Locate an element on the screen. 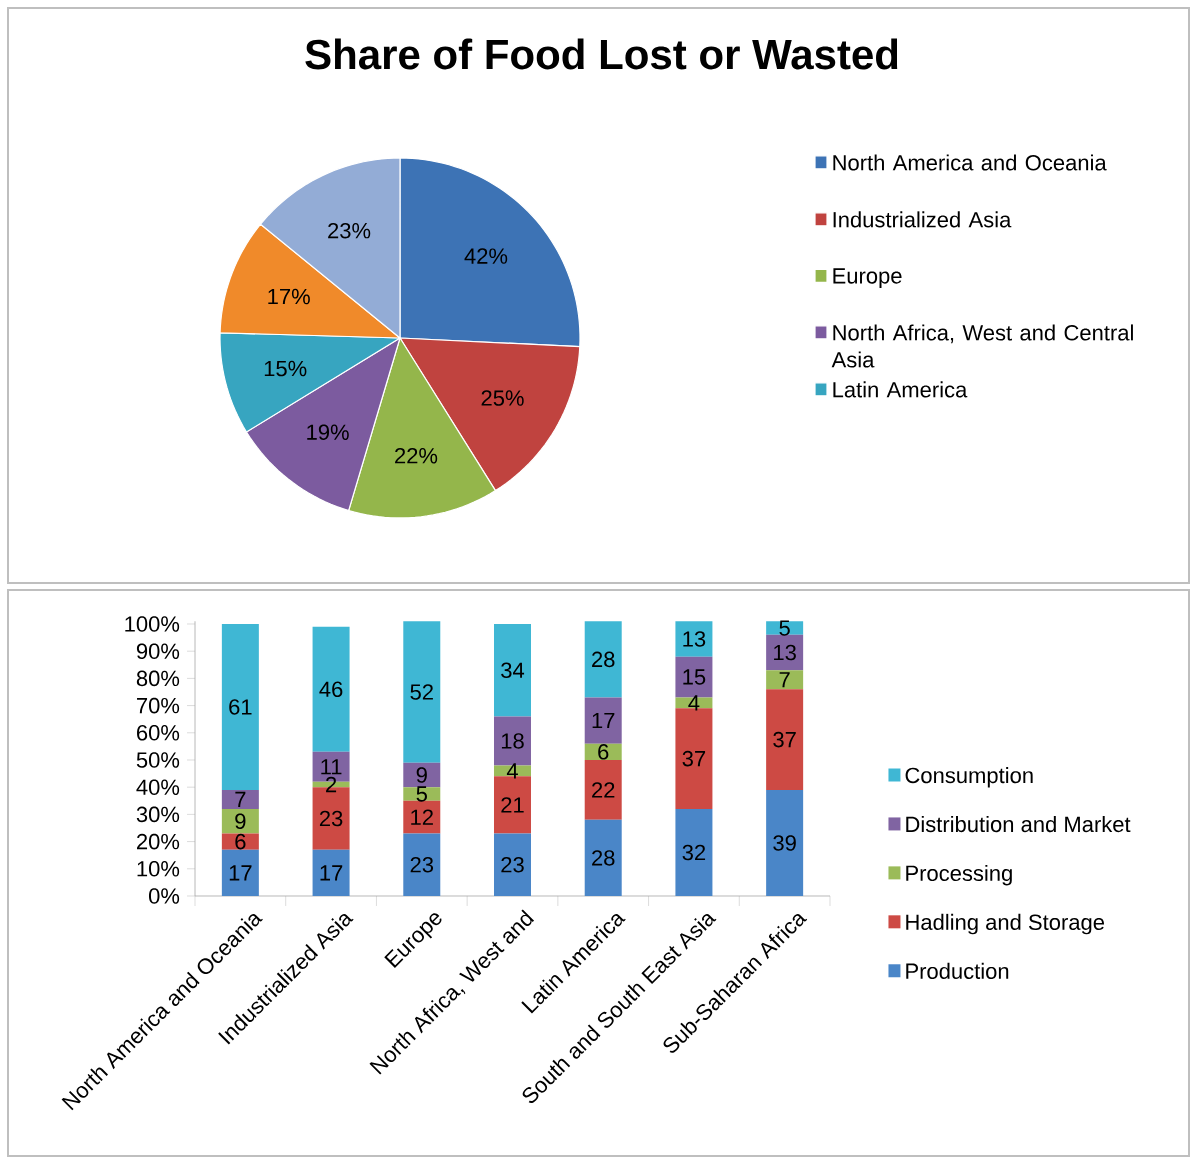  legend-label: Hadling and Storage is located at coordinates (1005, 924).